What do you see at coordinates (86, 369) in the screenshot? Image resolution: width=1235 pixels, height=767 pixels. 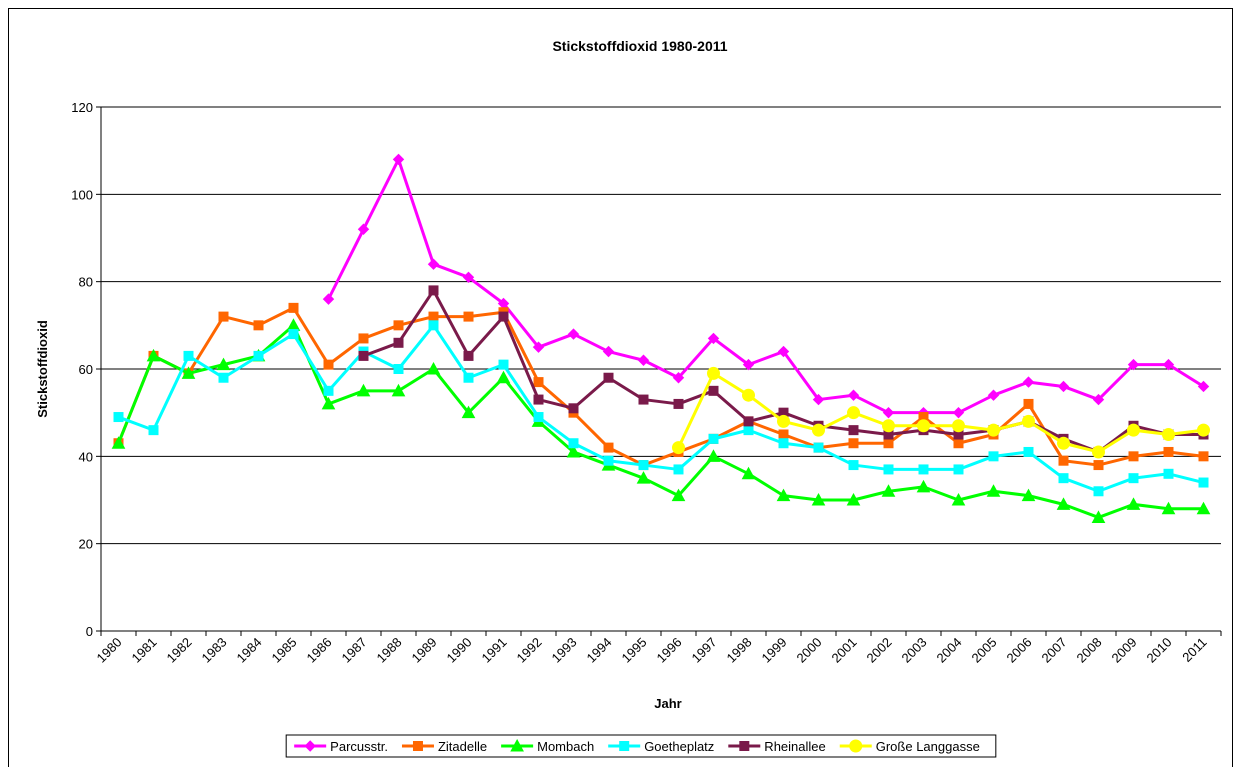 I see `y-tick-label: 60` at bounding box center [86, 369].